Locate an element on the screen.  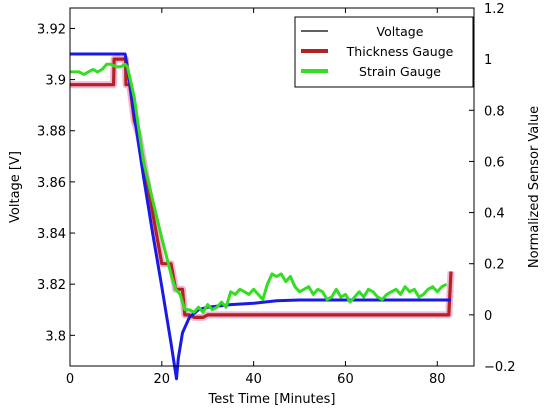
y-right-tick-label: 0 is located at coordinates (488, 316).